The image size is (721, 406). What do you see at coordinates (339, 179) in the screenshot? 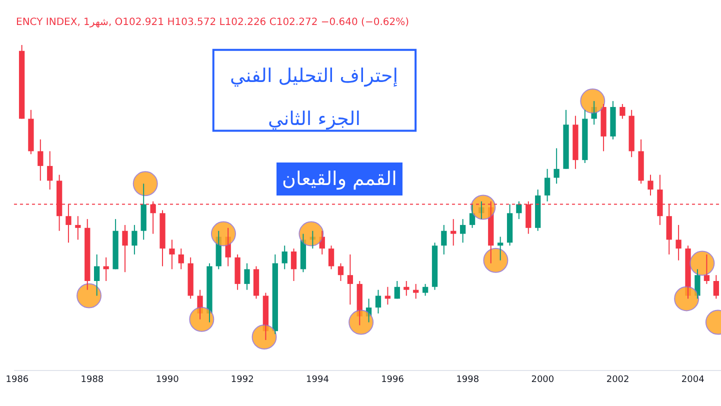
I see `annotation: القمم والقيعان` at bounding box center [339, 179].